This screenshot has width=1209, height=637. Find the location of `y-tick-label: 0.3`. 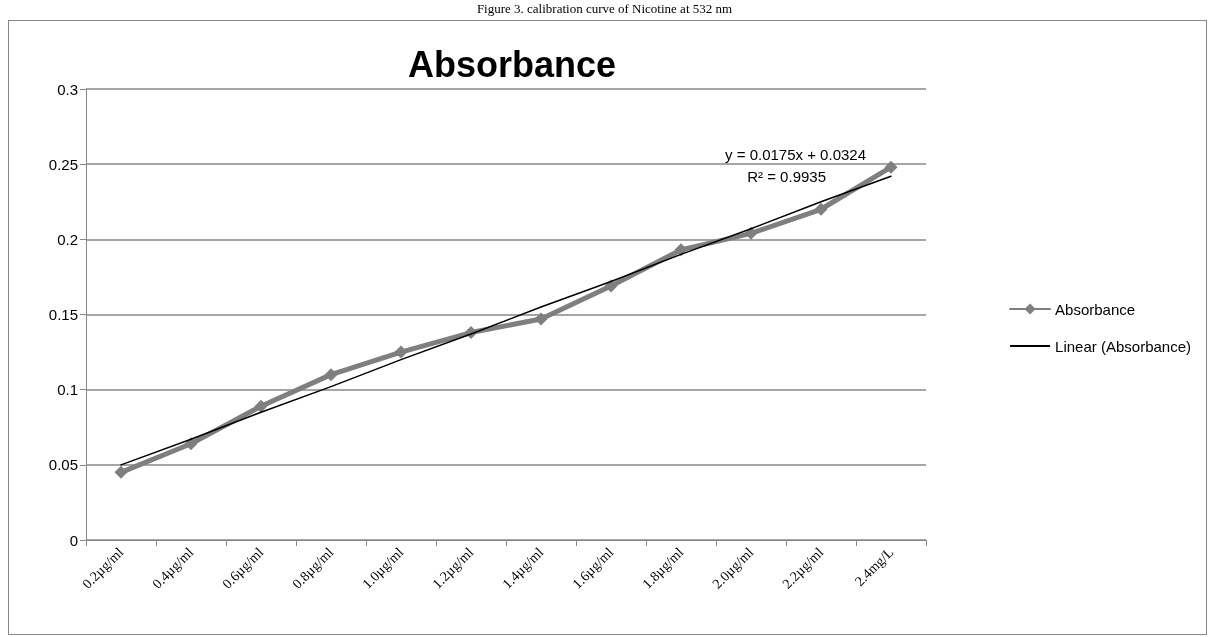

y-tick-label: 0.3 is located at coordinates (67, 89).